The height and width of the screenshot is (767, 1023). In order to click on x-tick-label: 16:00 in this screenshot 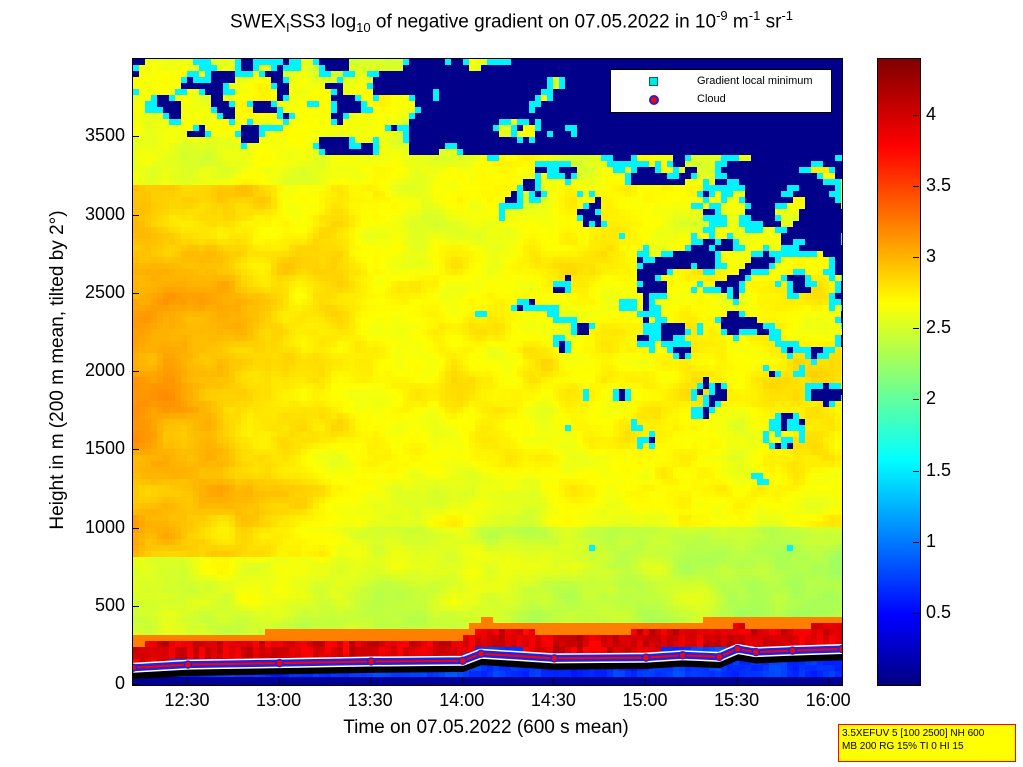, I will do `click(828, 700)`.